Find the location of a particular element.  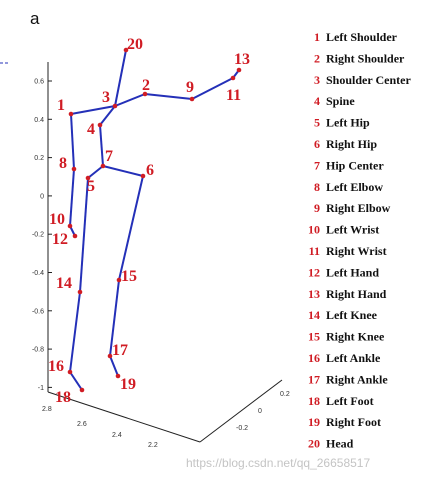

watermark: https://blog.csdn.net/qq_26658517 is located at coordinates (278, 463).